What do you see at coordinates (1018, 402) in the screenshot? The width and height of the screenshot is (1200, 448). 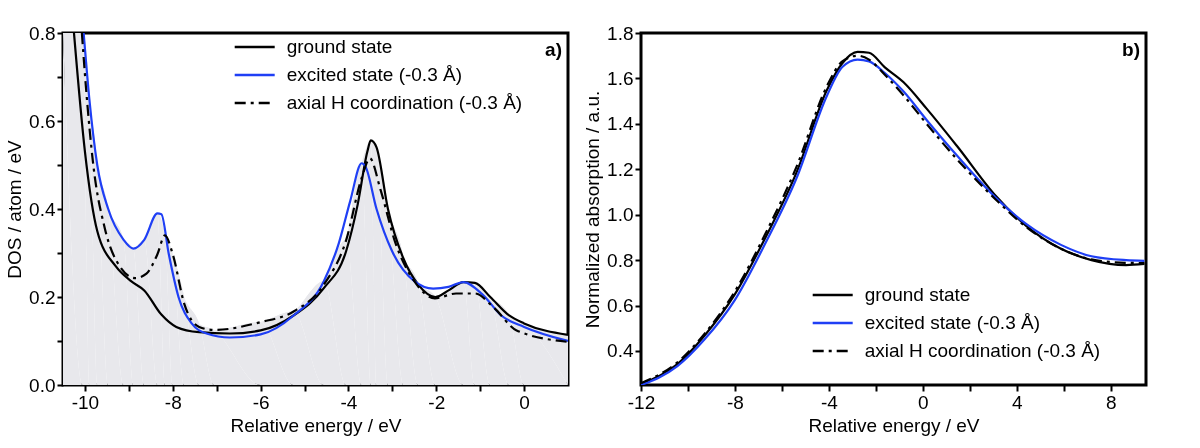 I see `x-tick-label: 4` at bounding box center [1018, 402].